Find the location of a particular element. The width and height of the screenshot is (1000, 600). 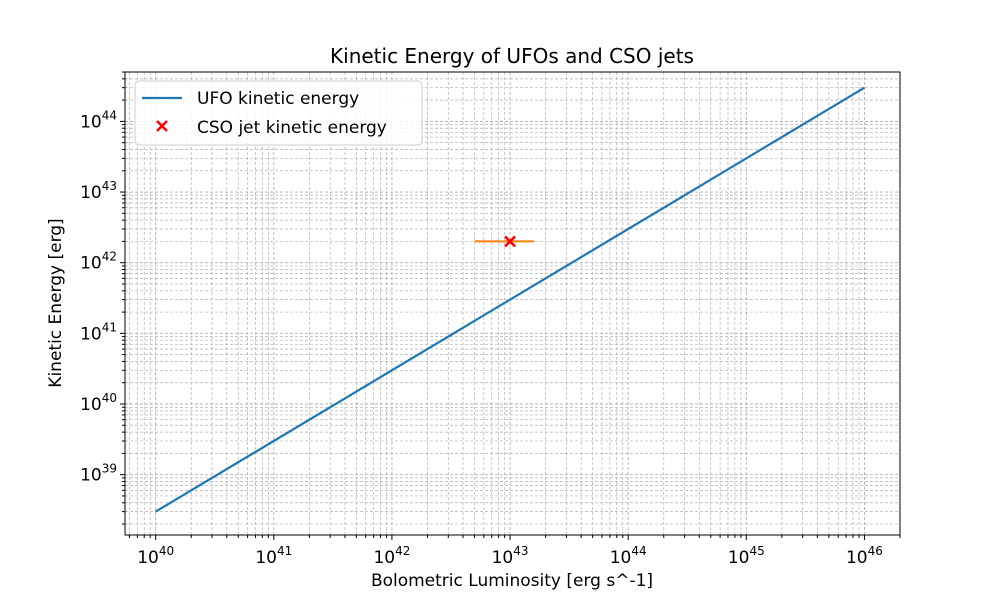

x-tick-label: 1043 is located at coordinates (510, 556).